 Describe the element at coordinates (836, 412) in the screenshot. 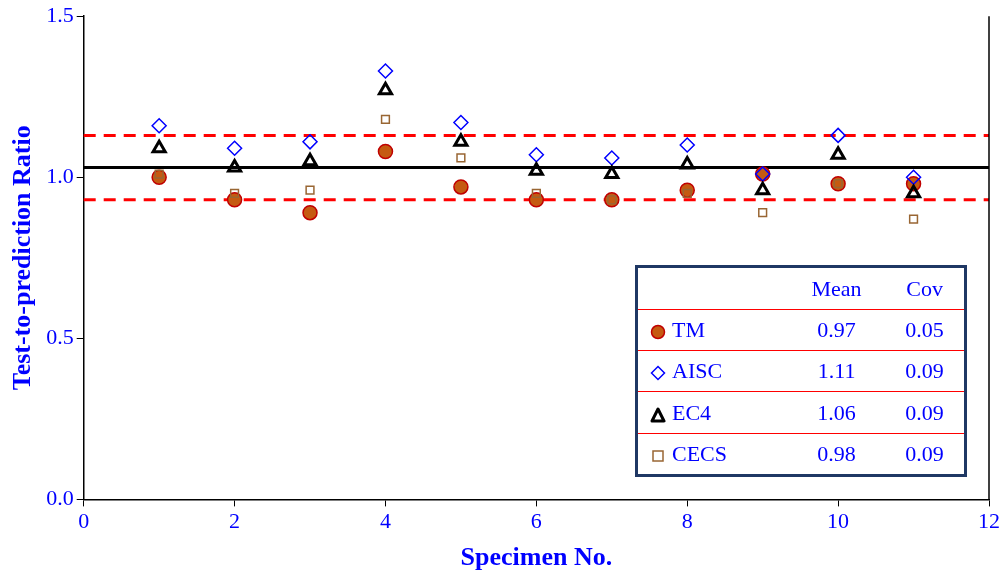

I see `annotation: 1.06` at that location.